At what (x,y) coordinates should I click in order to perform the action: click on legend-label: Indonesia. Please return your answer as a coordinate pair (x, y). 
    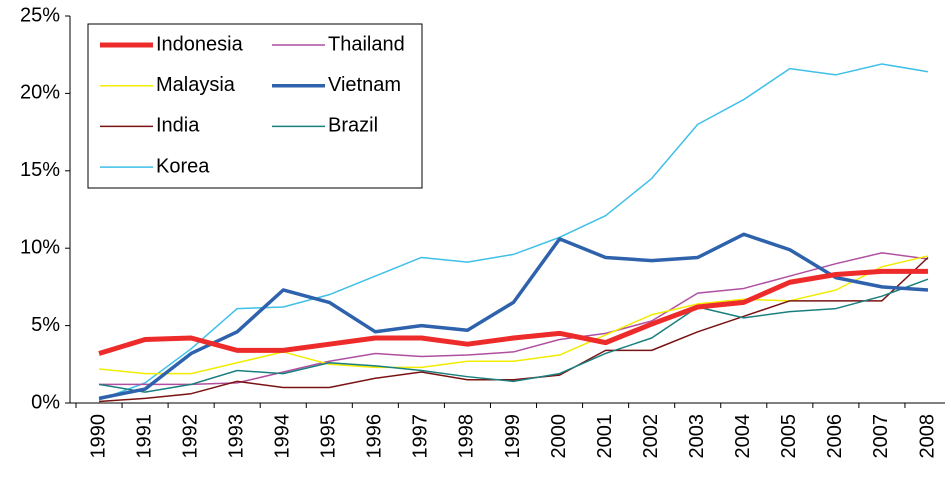
    Looking at the image, I should click on (200, 44).